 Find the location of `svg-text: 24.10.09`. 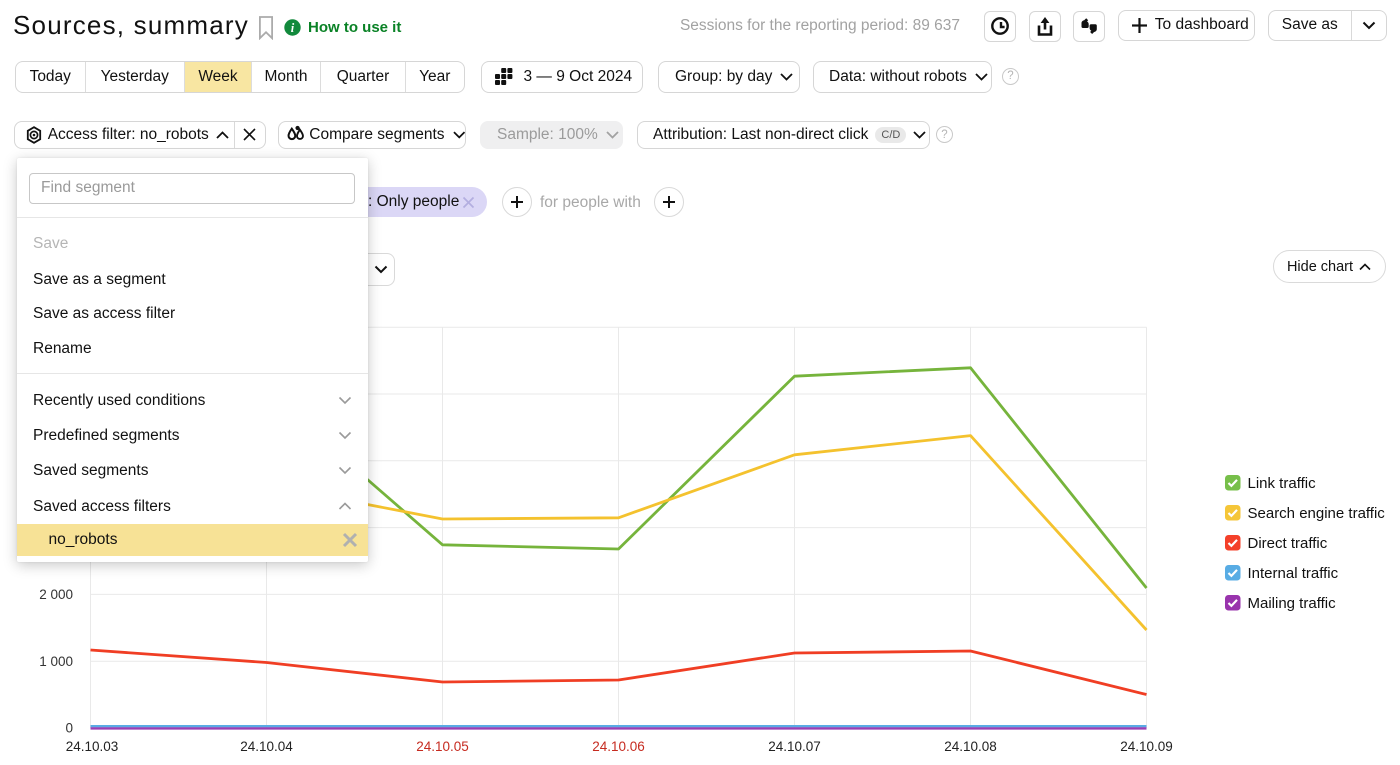

svg-text: 24.10.09 is located at coordinates (1146, 746).